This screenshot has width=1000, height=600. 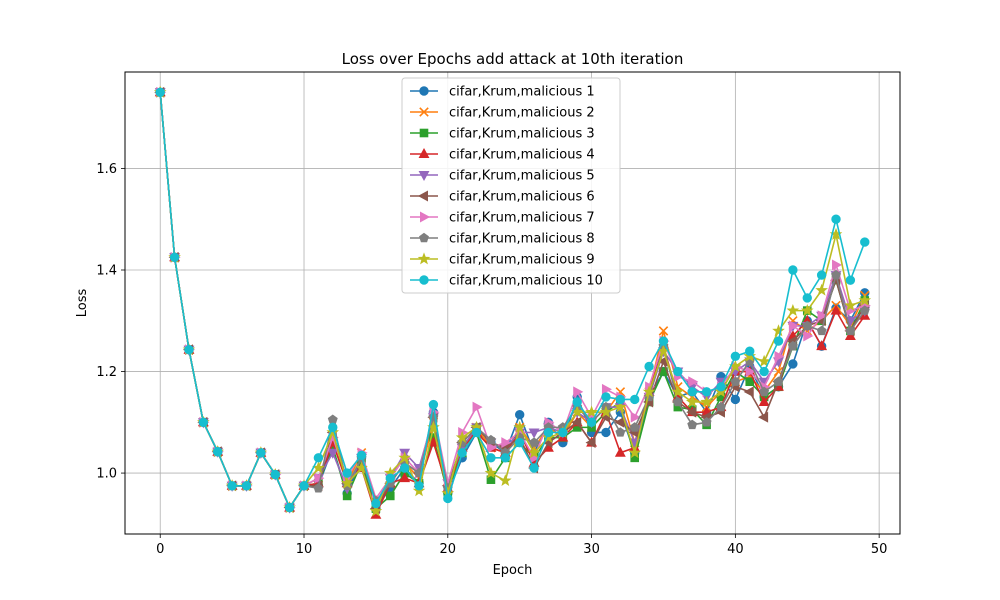 I want to click on x-tick-label: 20, so click(x=448, y=549).